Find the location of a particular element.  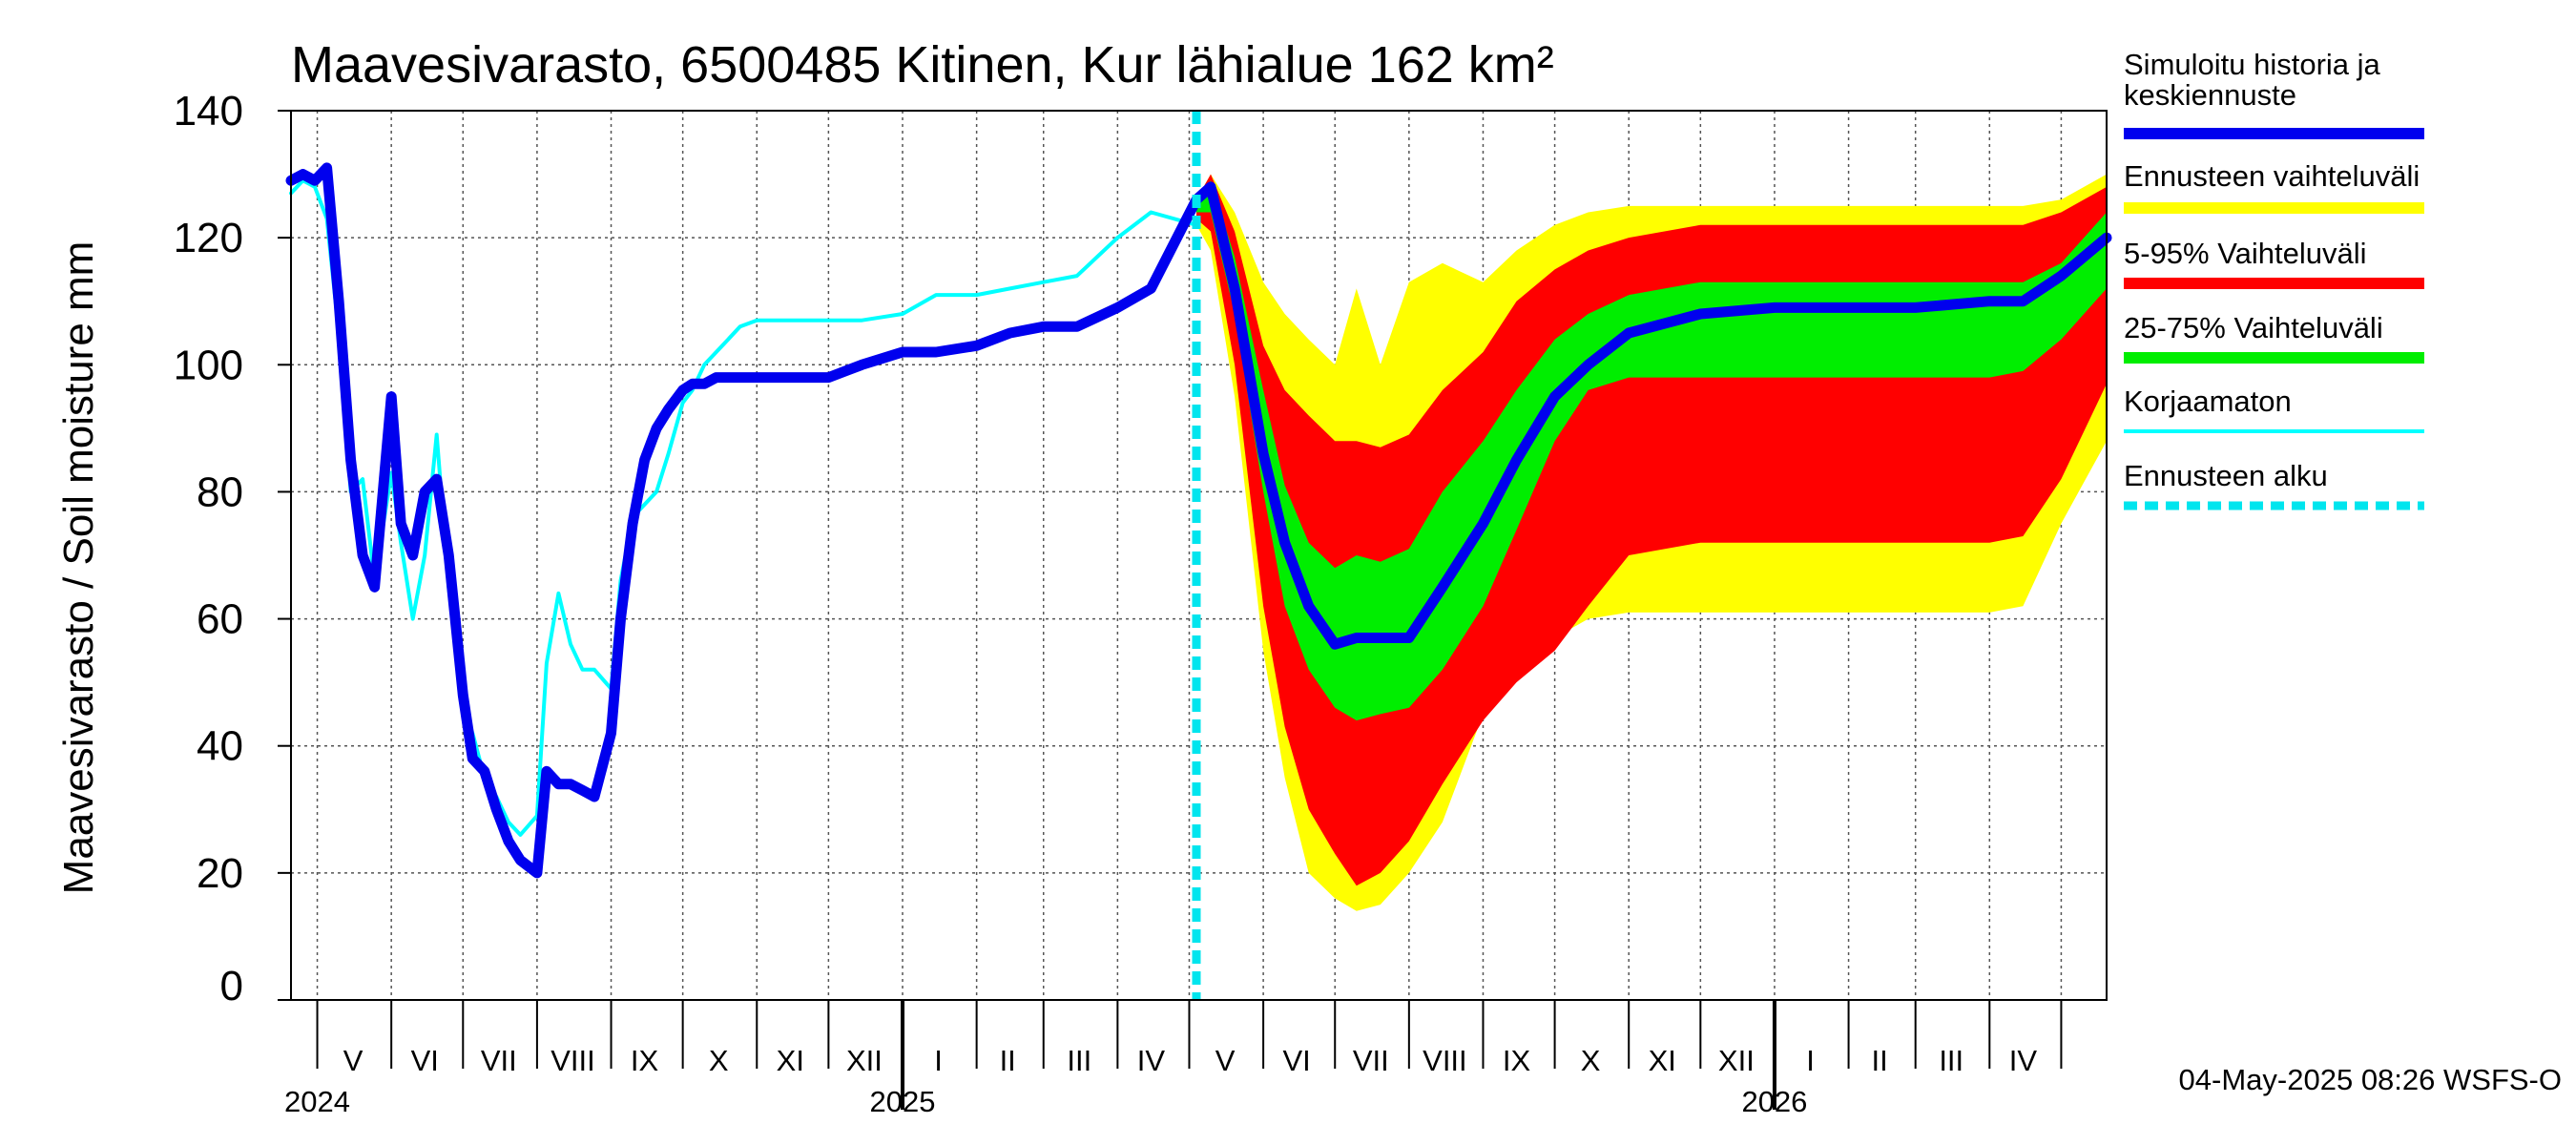

year-label: 2026 is located at coordinates (1774, 1101).